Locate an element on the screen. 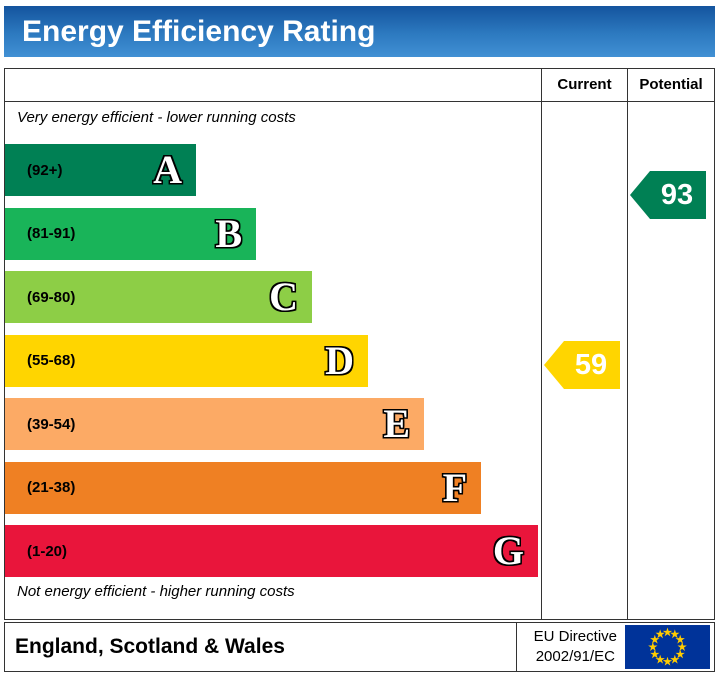 This screenshot has width=719, height=675. current-column-divider is located at coordinates (541, 344).